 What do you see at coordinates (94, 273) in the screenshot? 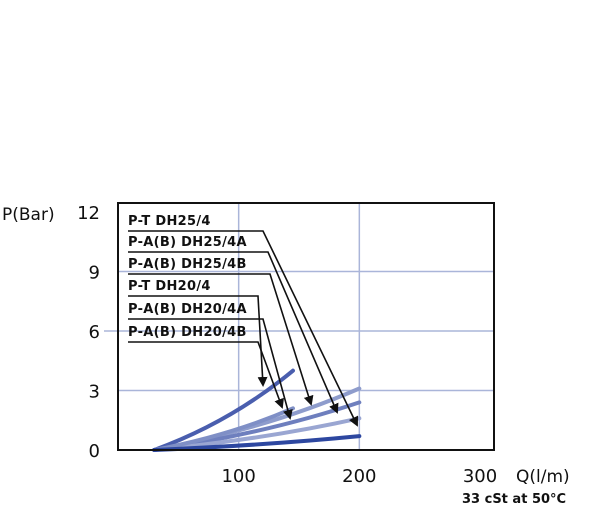
I see `y-tick-label: 9` at bounding box center [94, 273].